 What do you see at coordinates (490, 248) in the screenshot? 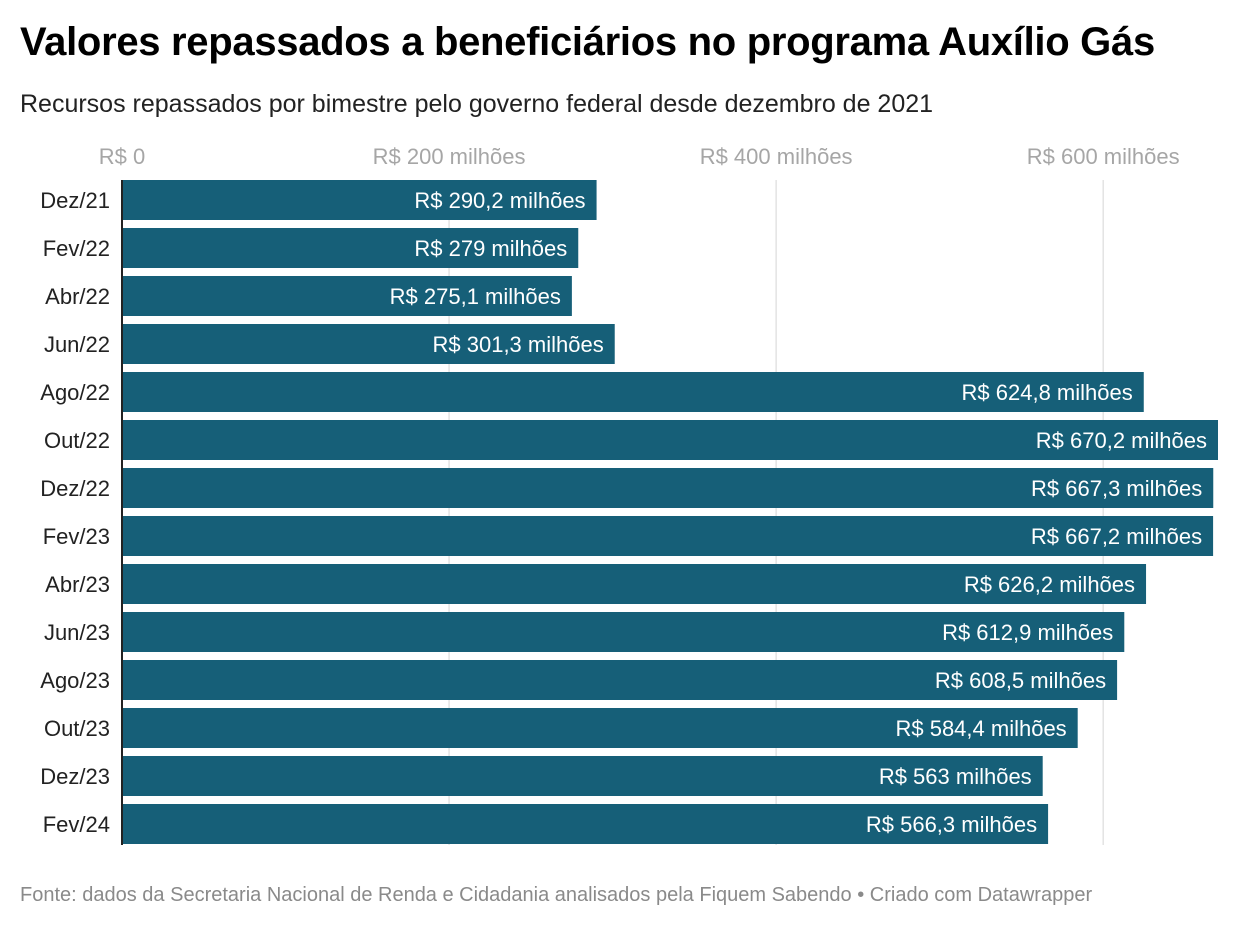
I see `bar-value-label: R$ 279 milhões` at bounding box center [490, 248].